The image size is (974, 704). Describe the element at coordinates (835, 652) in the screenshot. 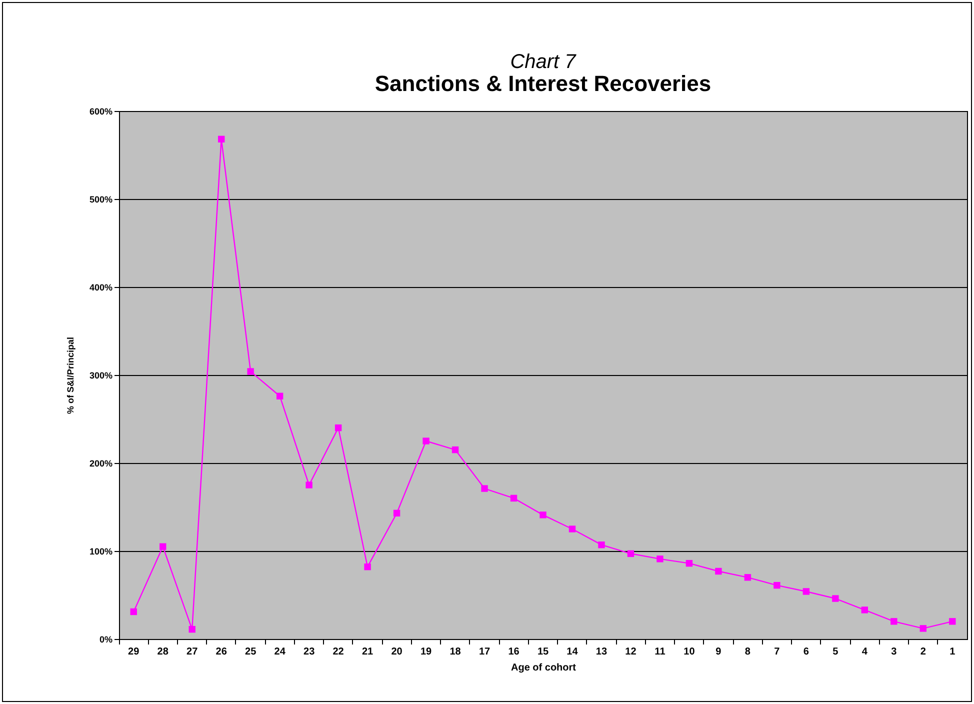

I see `x-tick-label: 5` at that location.